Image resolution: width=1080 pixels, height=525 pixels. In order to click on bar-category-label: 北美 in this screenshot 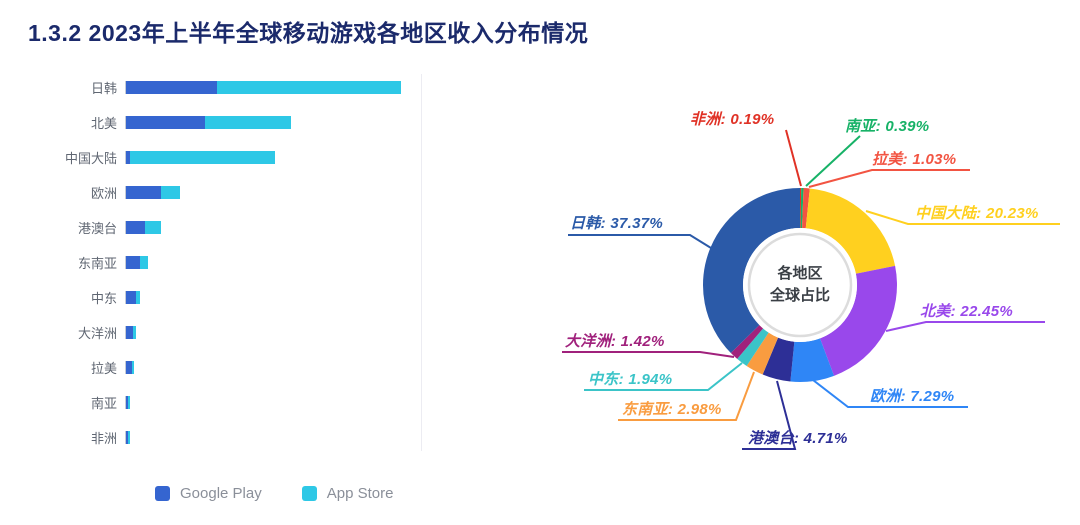, I will do `click(103, 123)`.